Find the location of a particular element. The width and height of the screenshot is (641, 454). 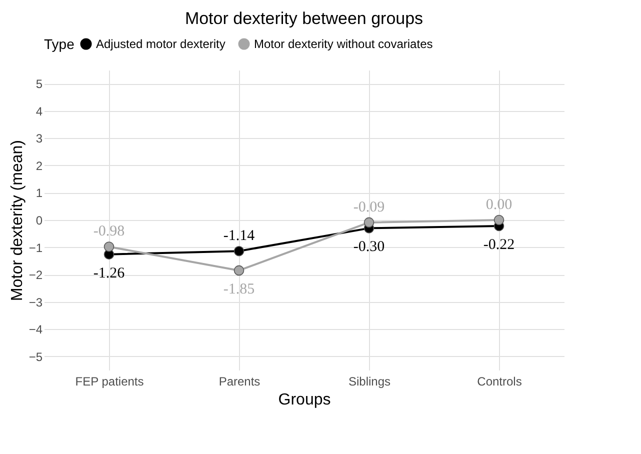

data-label: -0.22 is located at coordinates (499, 245).